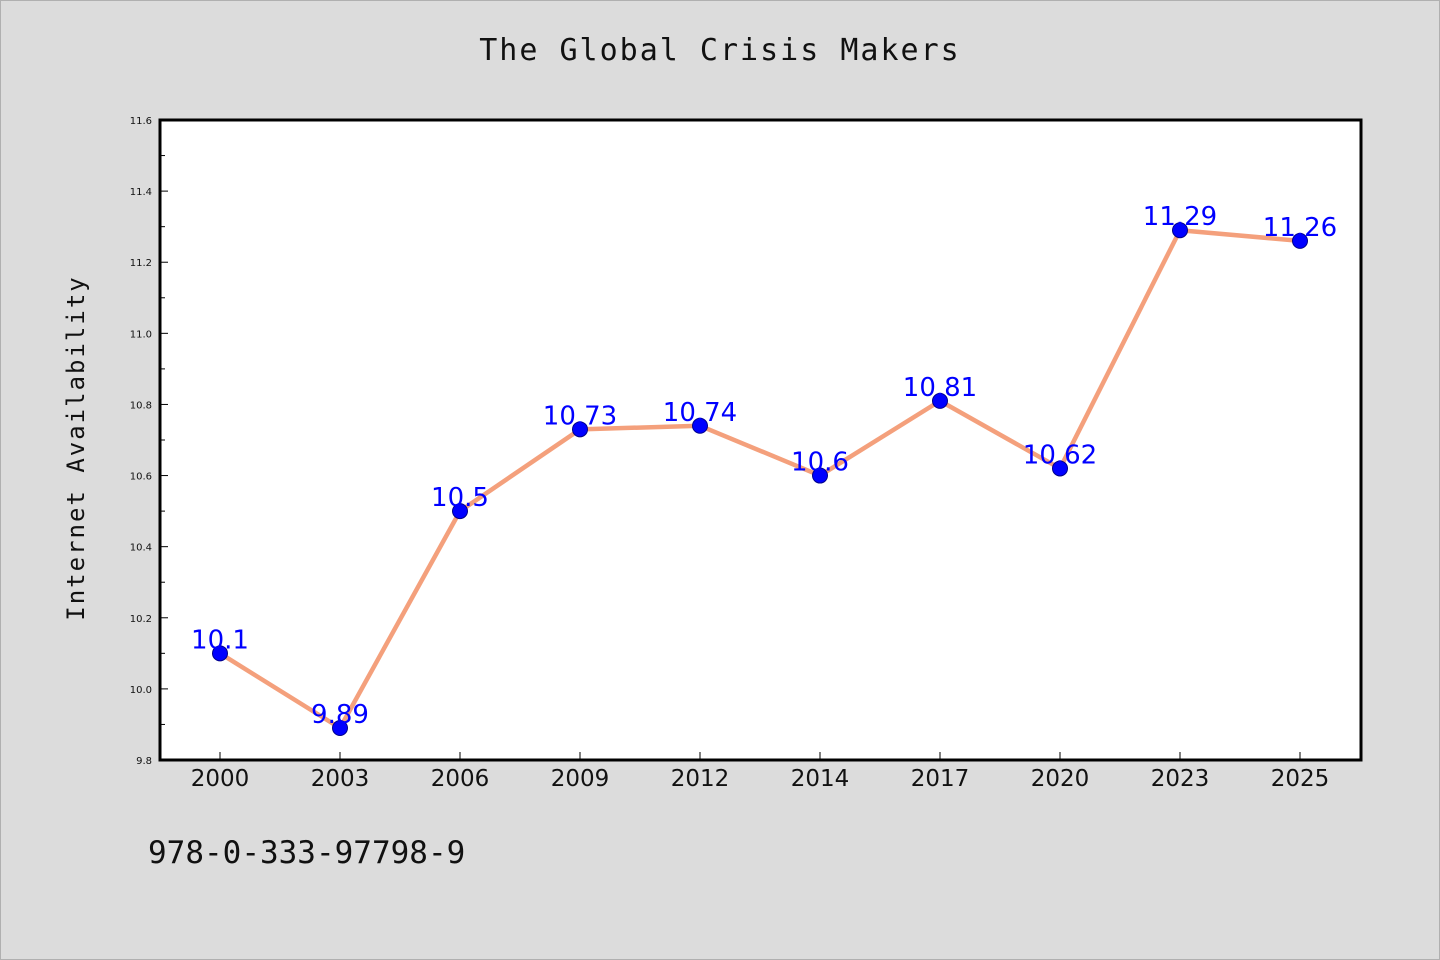 The width and height of the screenshot is (1440, 960). What do you see at coordinates (820, 463) in the screenshot?
I see `data-label: 10.6` at bounding box center [820, 463].